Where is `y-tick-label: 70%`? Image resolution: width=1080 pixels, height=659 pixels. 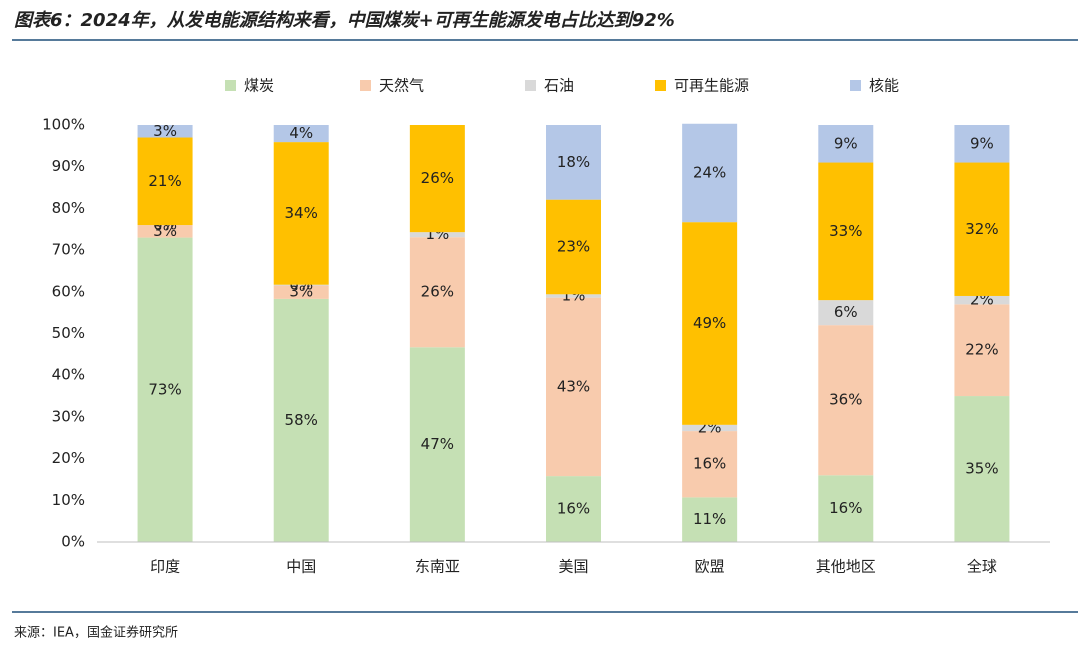
y-tick-label: 70% is located at coordinates (68, 250).